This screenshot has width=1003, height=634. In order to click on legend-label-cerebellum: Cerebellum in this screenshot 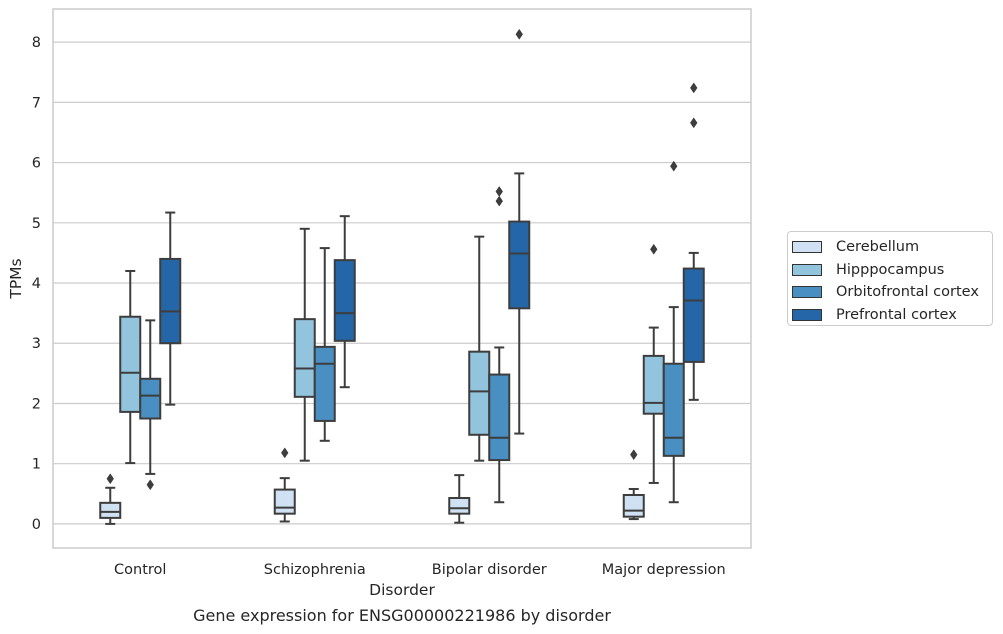, I will do `click(878, 247)`.